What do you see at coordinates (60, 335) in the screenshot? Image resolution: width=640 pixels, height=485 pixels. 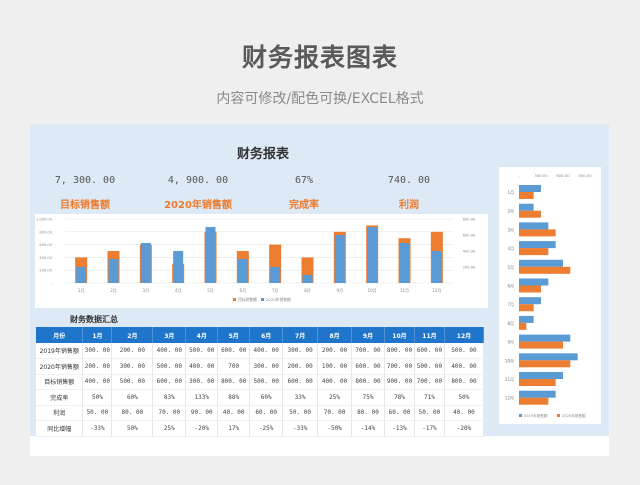 I see `column-header: 月份` at bounding box center [60, 335].